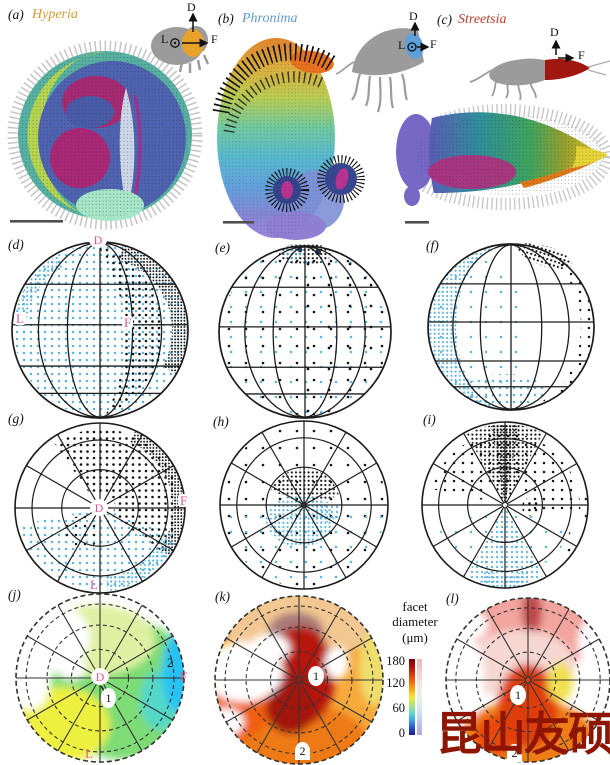 The height and width of the screenshot is (765, 610). Describe the element at coordinates (444, 19) in the screenshot. I see `panel-tag-c: (c)` at that location.